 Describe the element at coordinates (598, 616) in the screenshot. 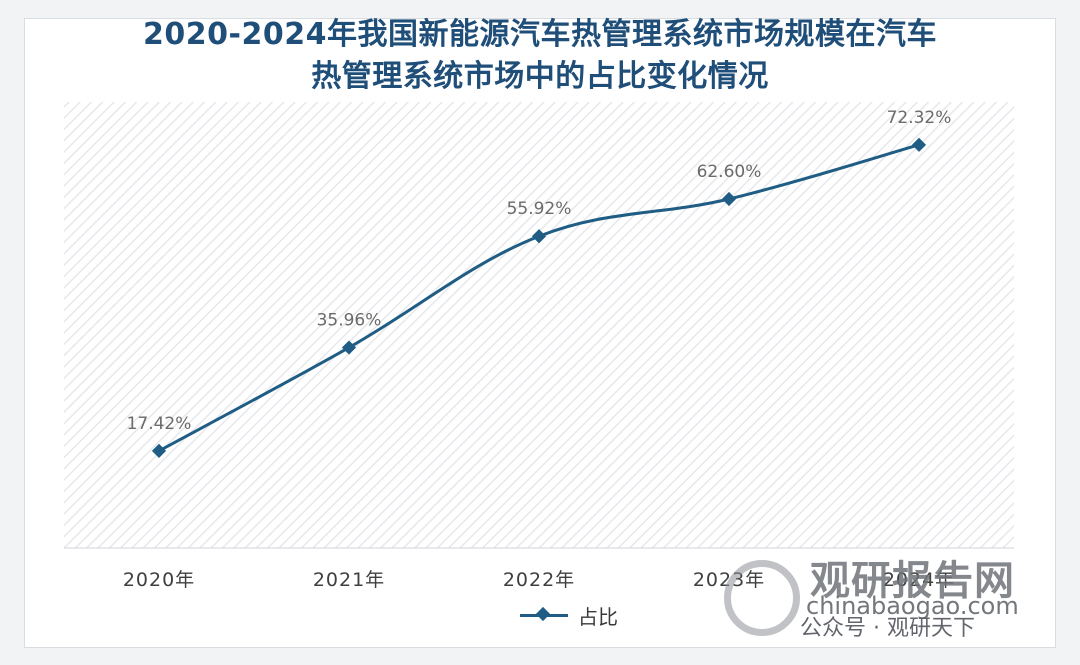

I see `legend-label: 占比` at that location.